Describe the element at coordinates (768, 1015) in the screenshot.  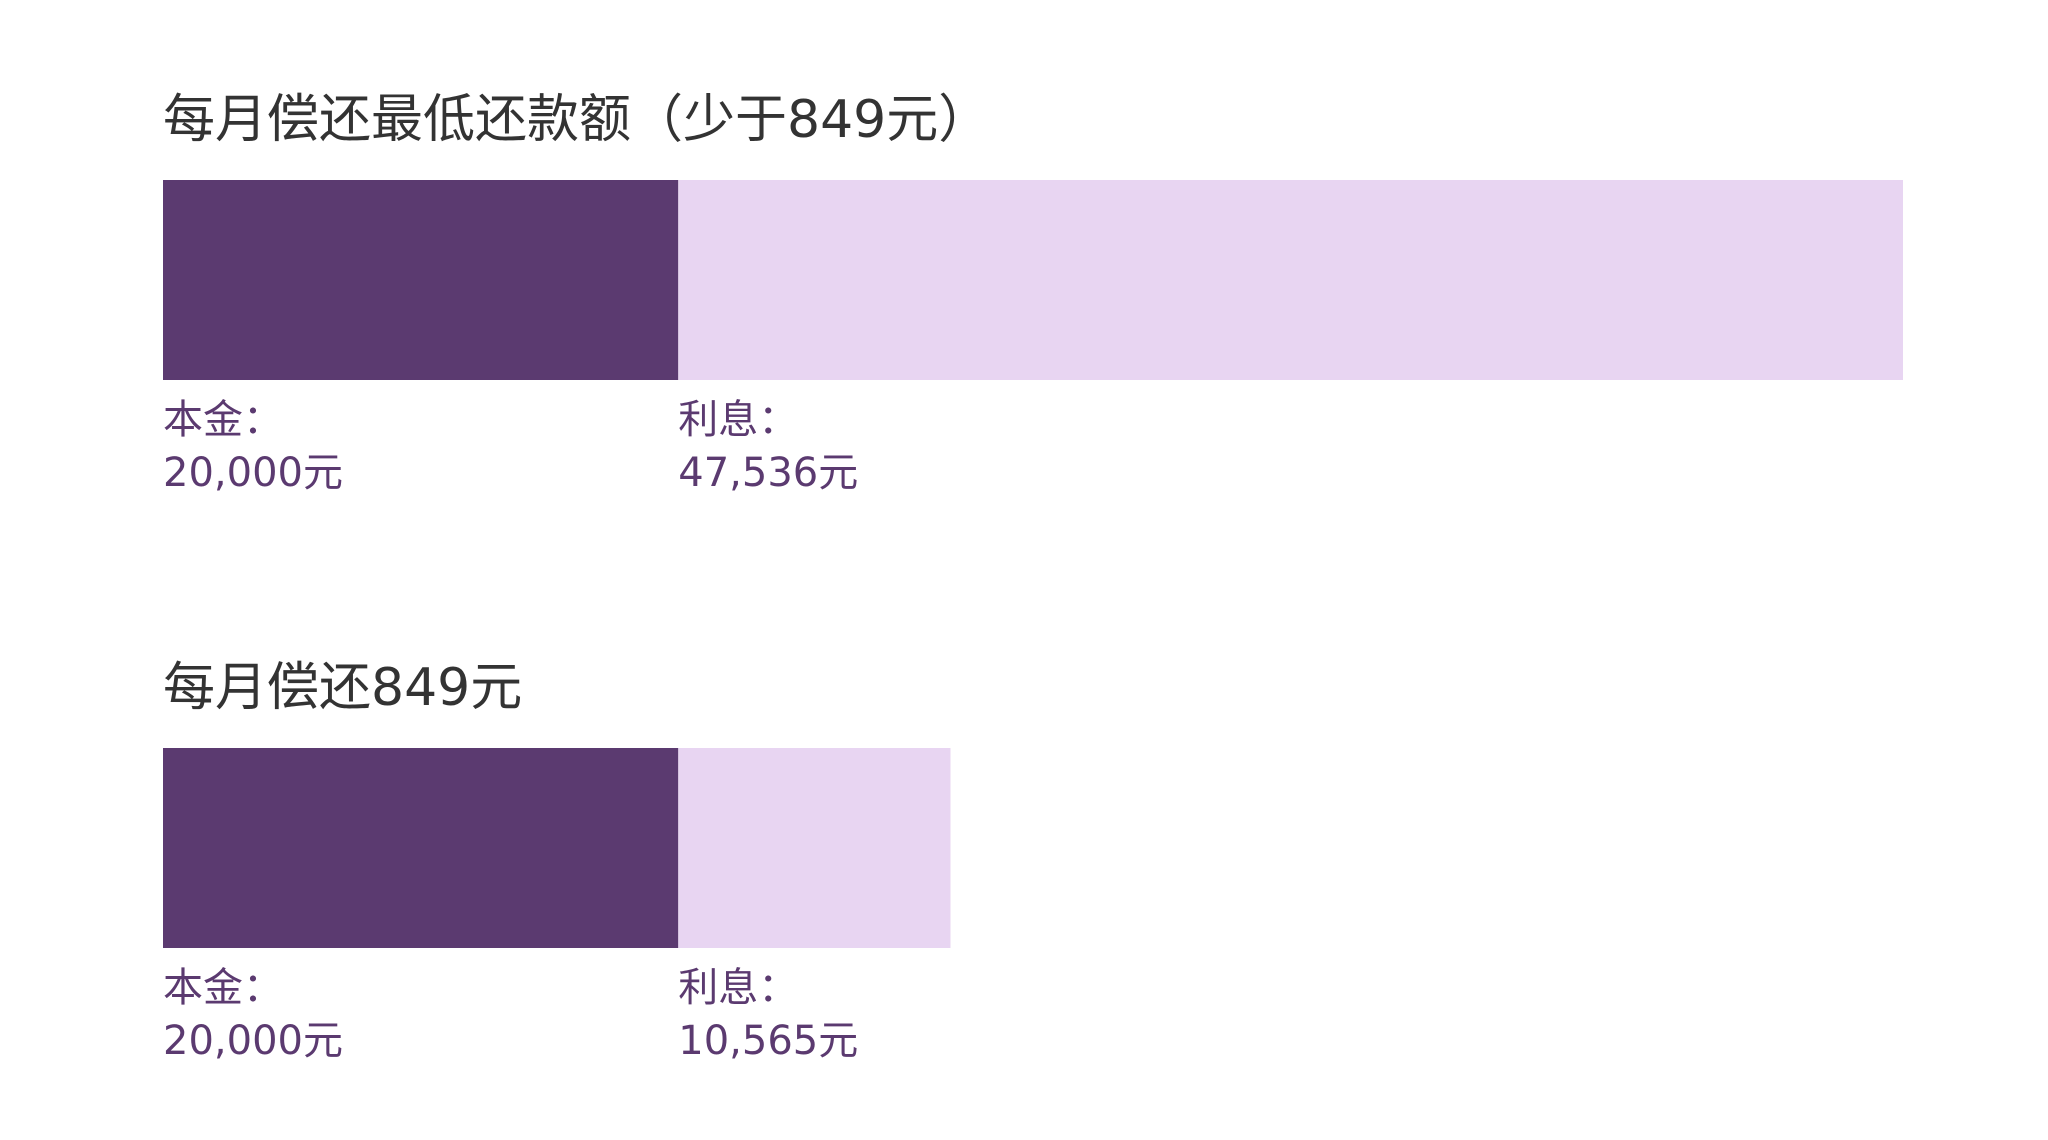
I see `interest-label: 利息： 10,565元` at that location.